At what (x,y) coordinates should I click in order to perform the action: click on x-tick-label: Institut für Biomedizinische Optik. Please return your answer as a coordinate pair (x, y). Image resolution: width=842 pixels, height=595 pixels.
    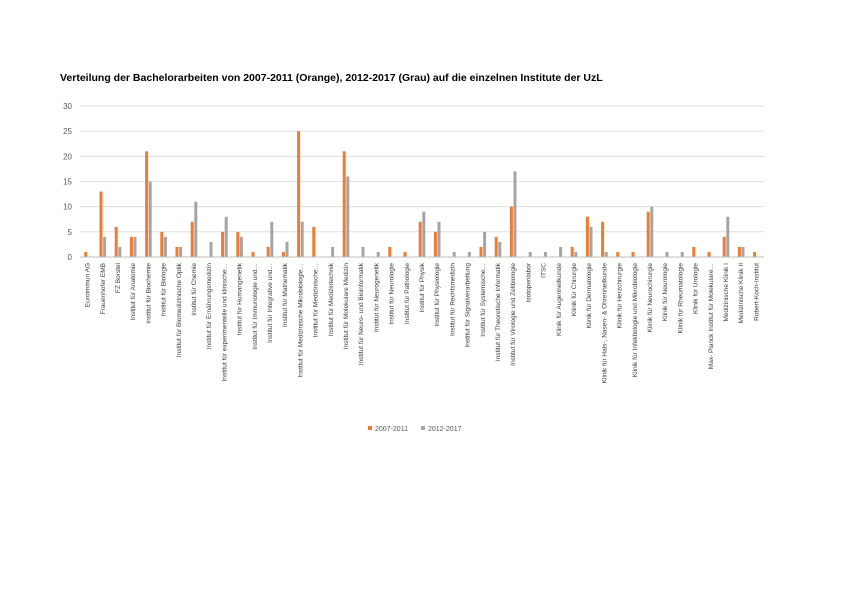
    Looking at the image, I should click on (179, 309).